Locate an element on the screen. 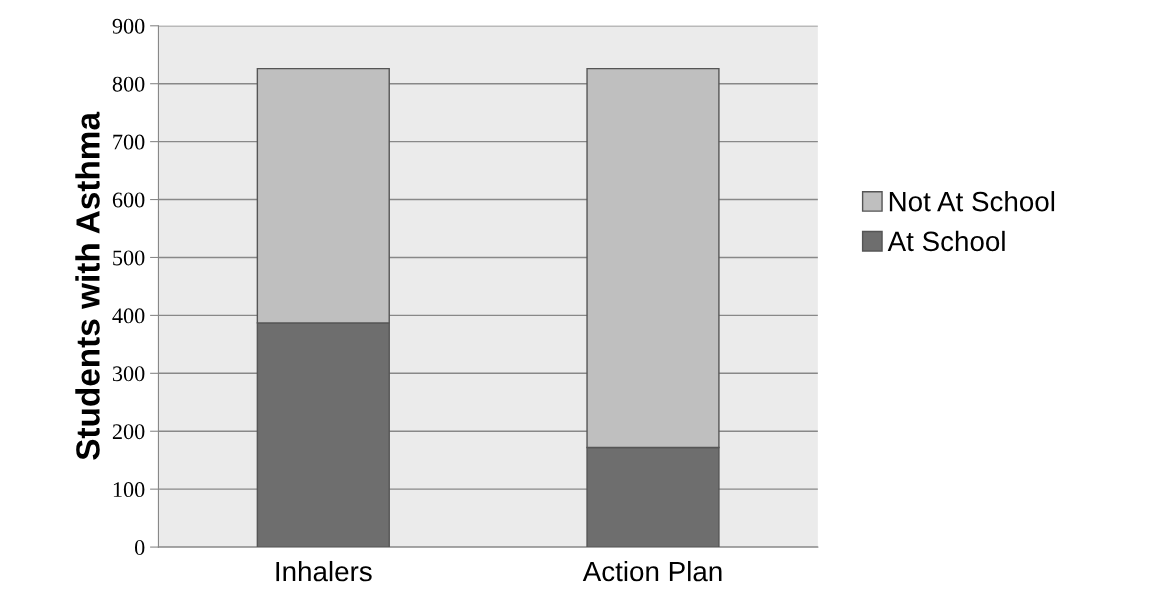 The height and width of the screenshot is (614, 1165). x-tick-label: Inhalers is located at coordinates (324, 571).